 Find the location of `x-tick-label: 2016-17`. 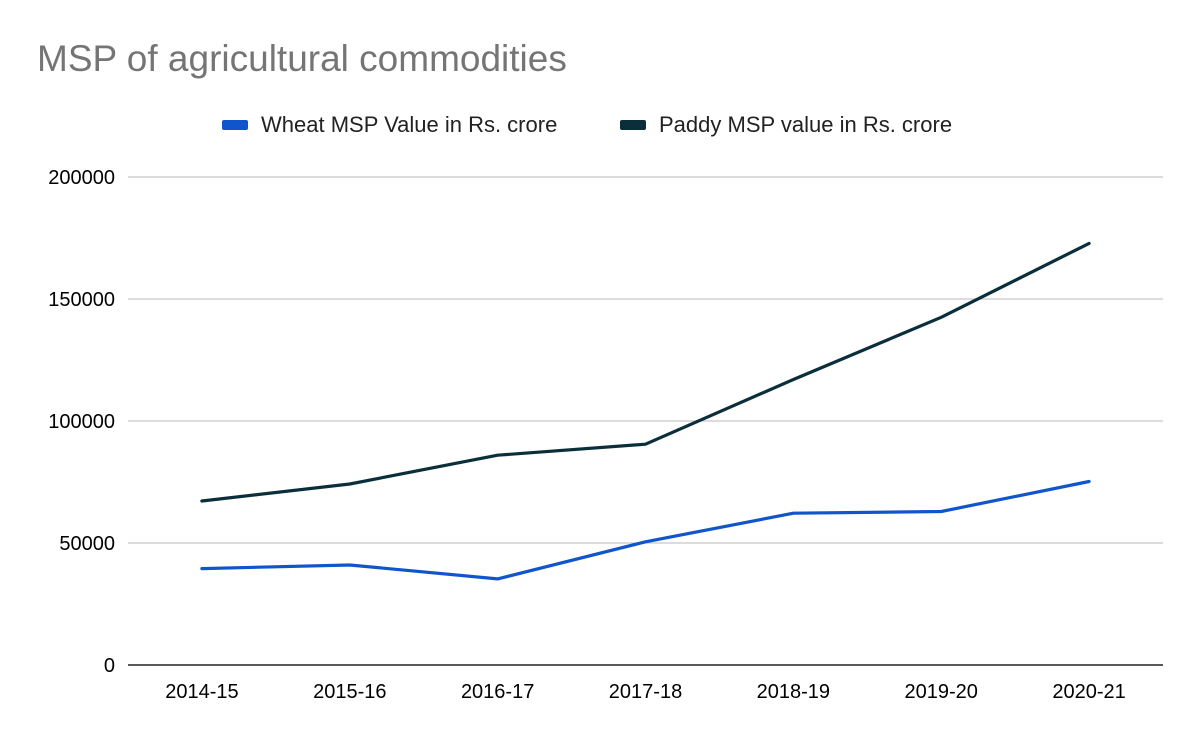

x-tick-label: 2016-17 is located at coordinates (497, 692).